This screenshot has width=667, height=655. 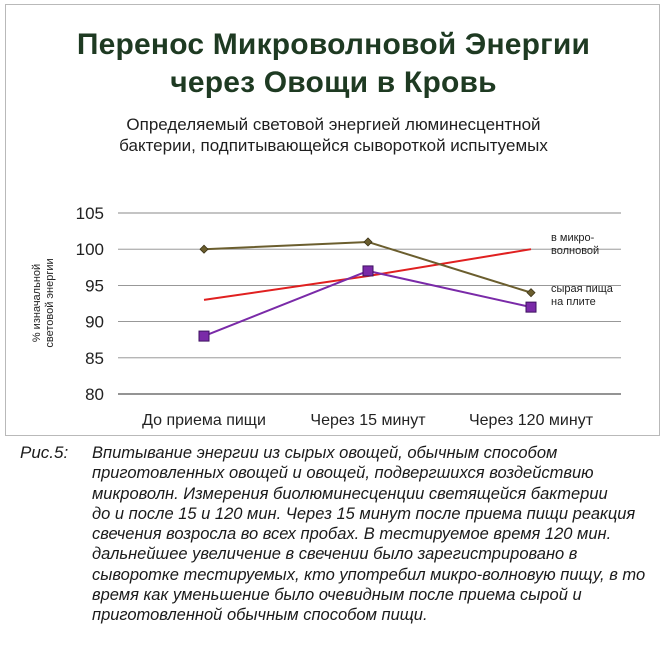 I want to click on y-tick-label: 90, so click(x=94, y=322).